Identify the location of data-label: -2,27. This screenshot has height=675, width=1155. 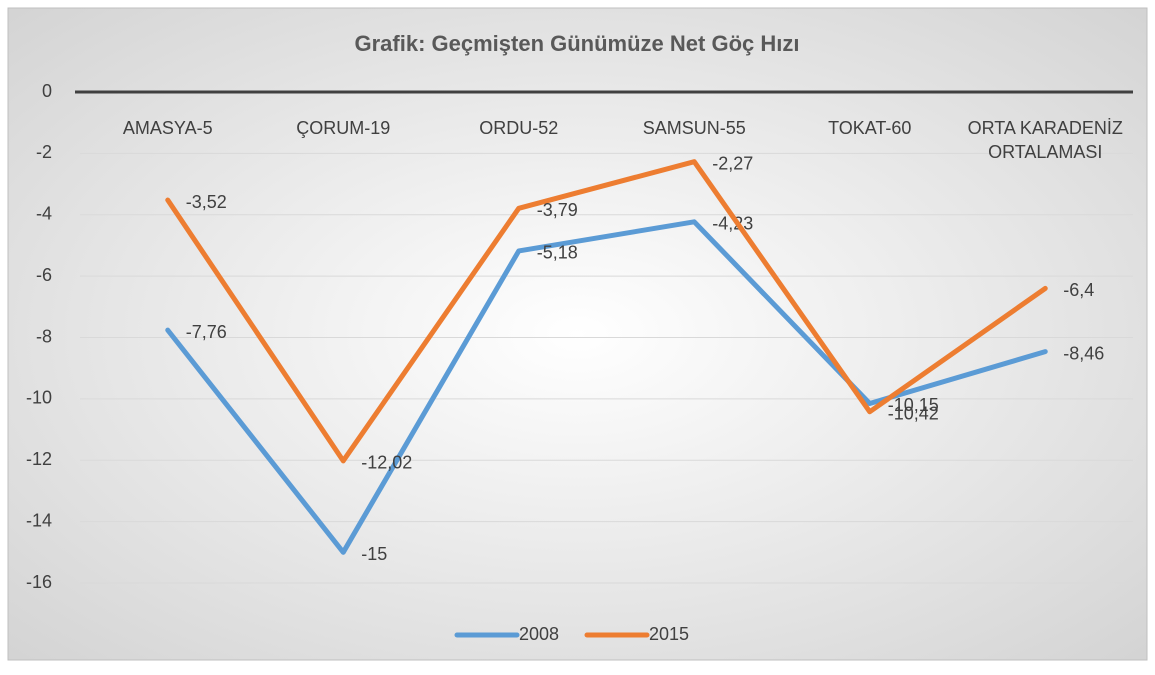
(732, 163).